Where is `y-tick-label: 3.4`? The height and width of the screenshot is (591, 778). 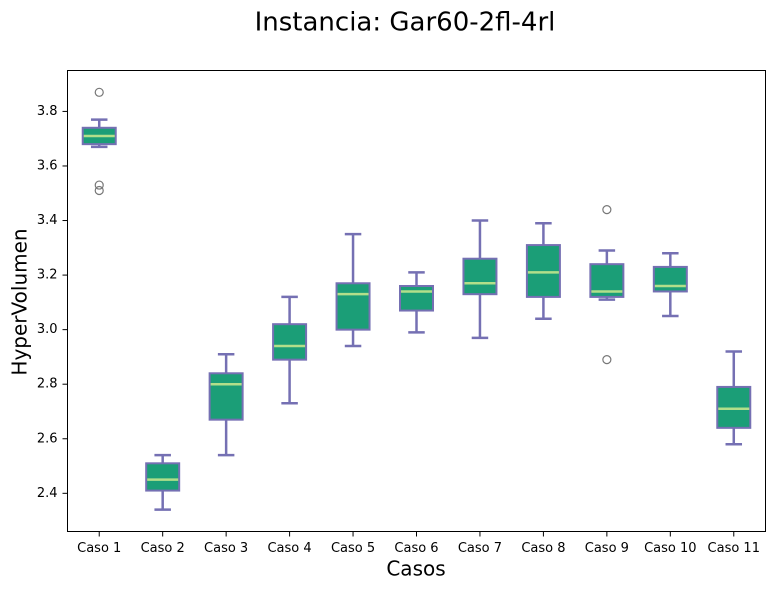
y-tick-label: 3.4 is located at coordinates (47, 220).